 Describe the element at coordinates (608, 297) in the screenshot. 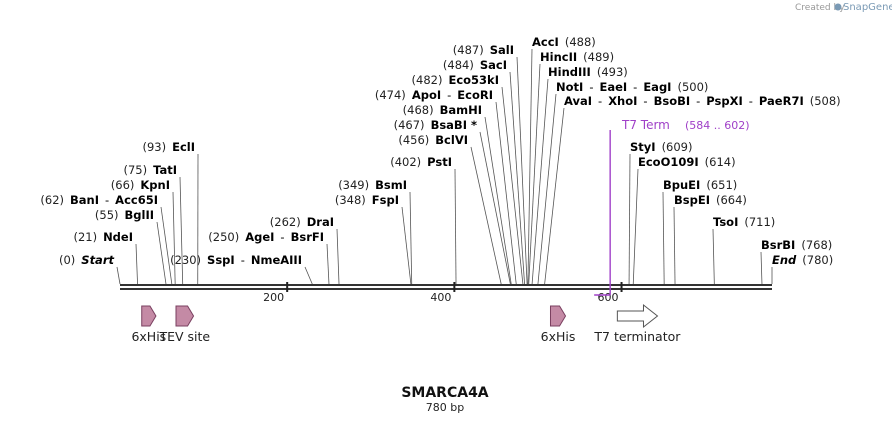

I see `ruler-tick-label: 600` at that location.